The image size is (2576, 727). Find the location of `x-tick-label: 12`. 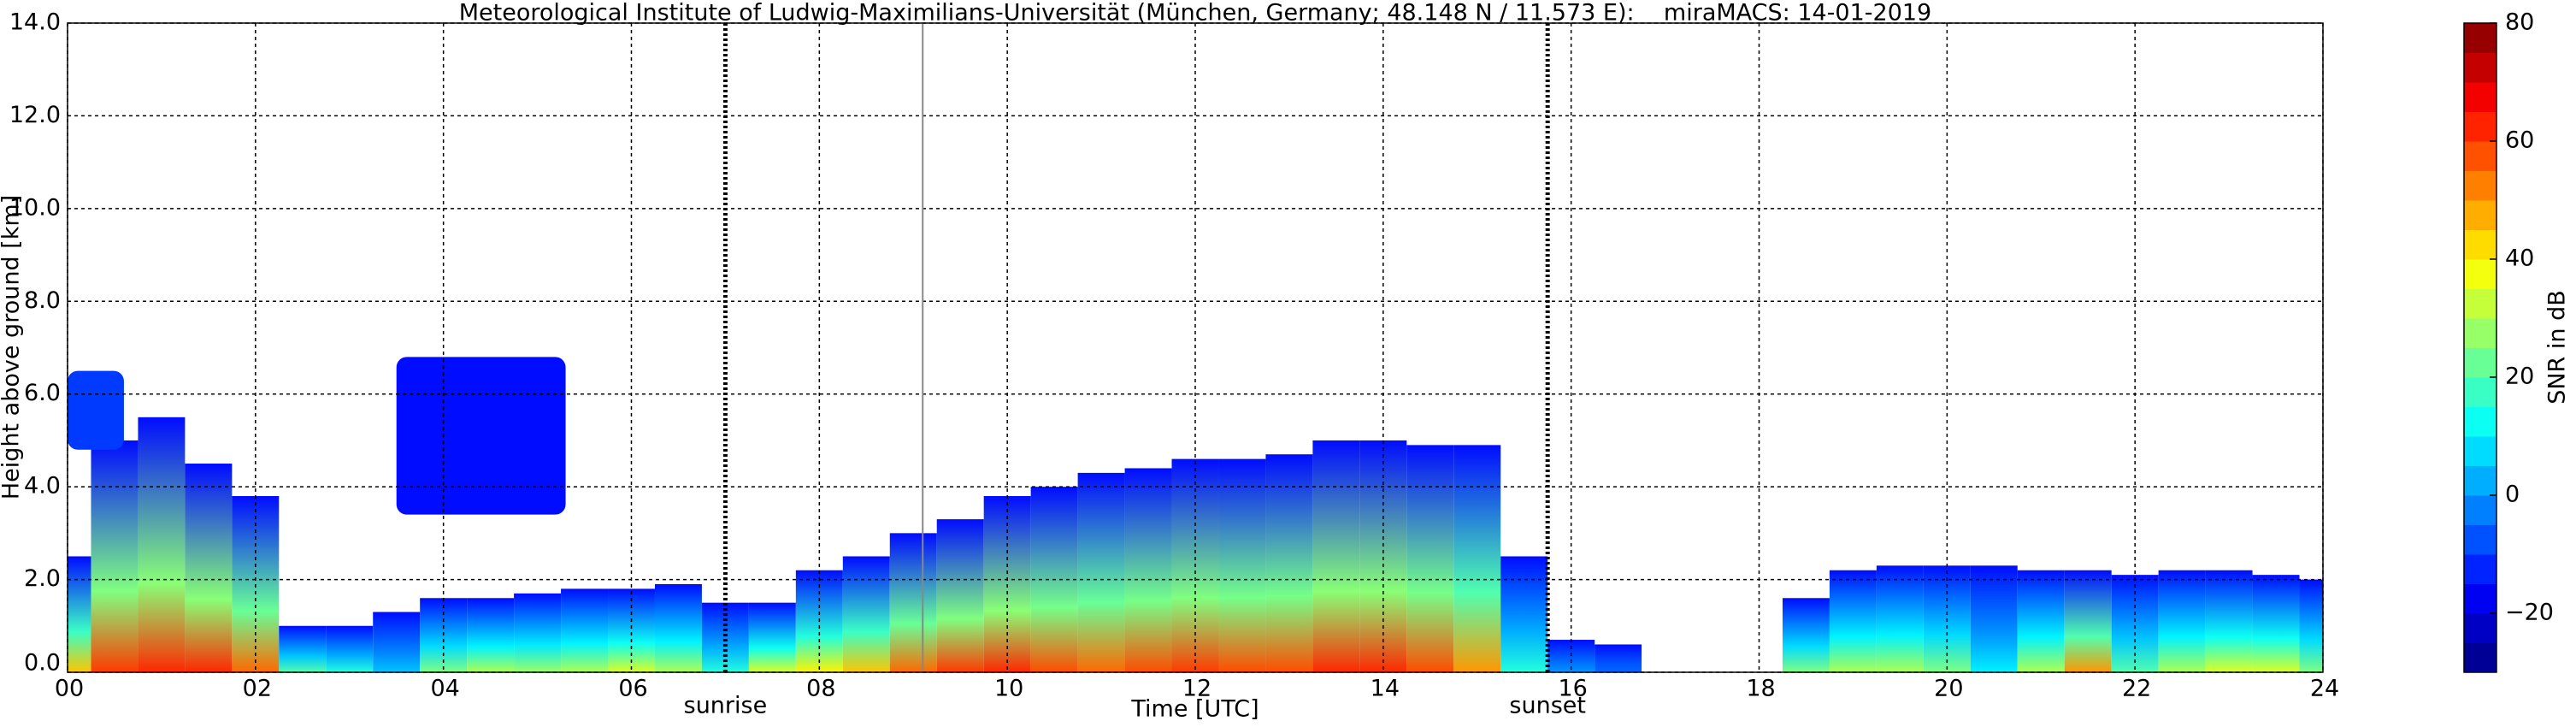

x-tick-label: 12 is located at coordinates (1196, 689).